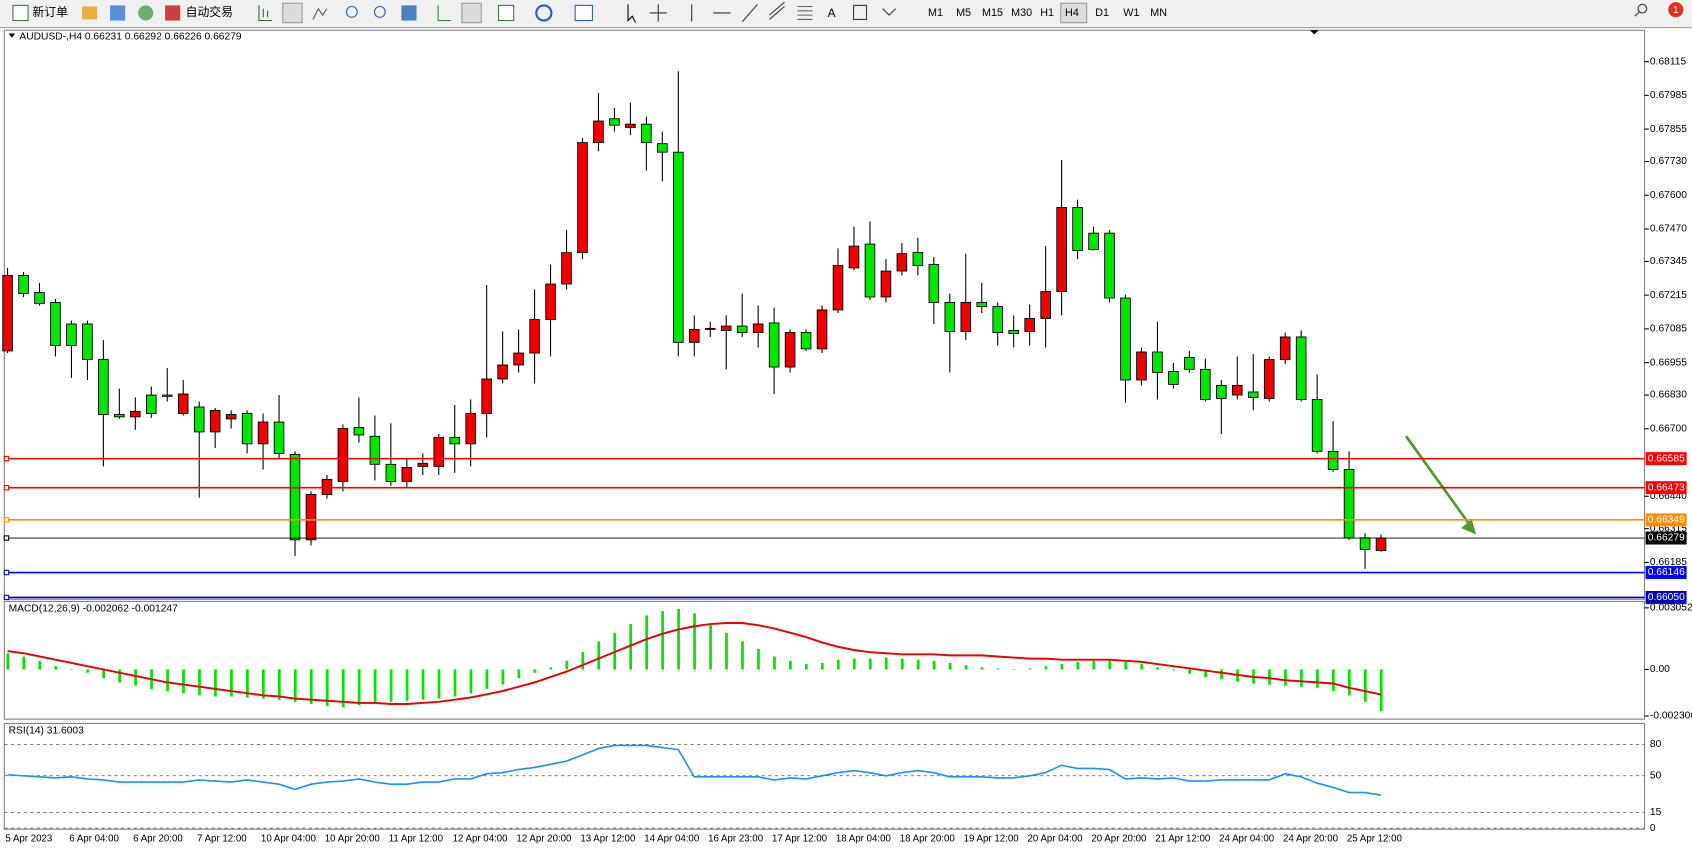 This screenshot has width=1692, height=853. Describe the element at coordinates (805, 12) in the screenshot. I see `fibo-tool` at that location.